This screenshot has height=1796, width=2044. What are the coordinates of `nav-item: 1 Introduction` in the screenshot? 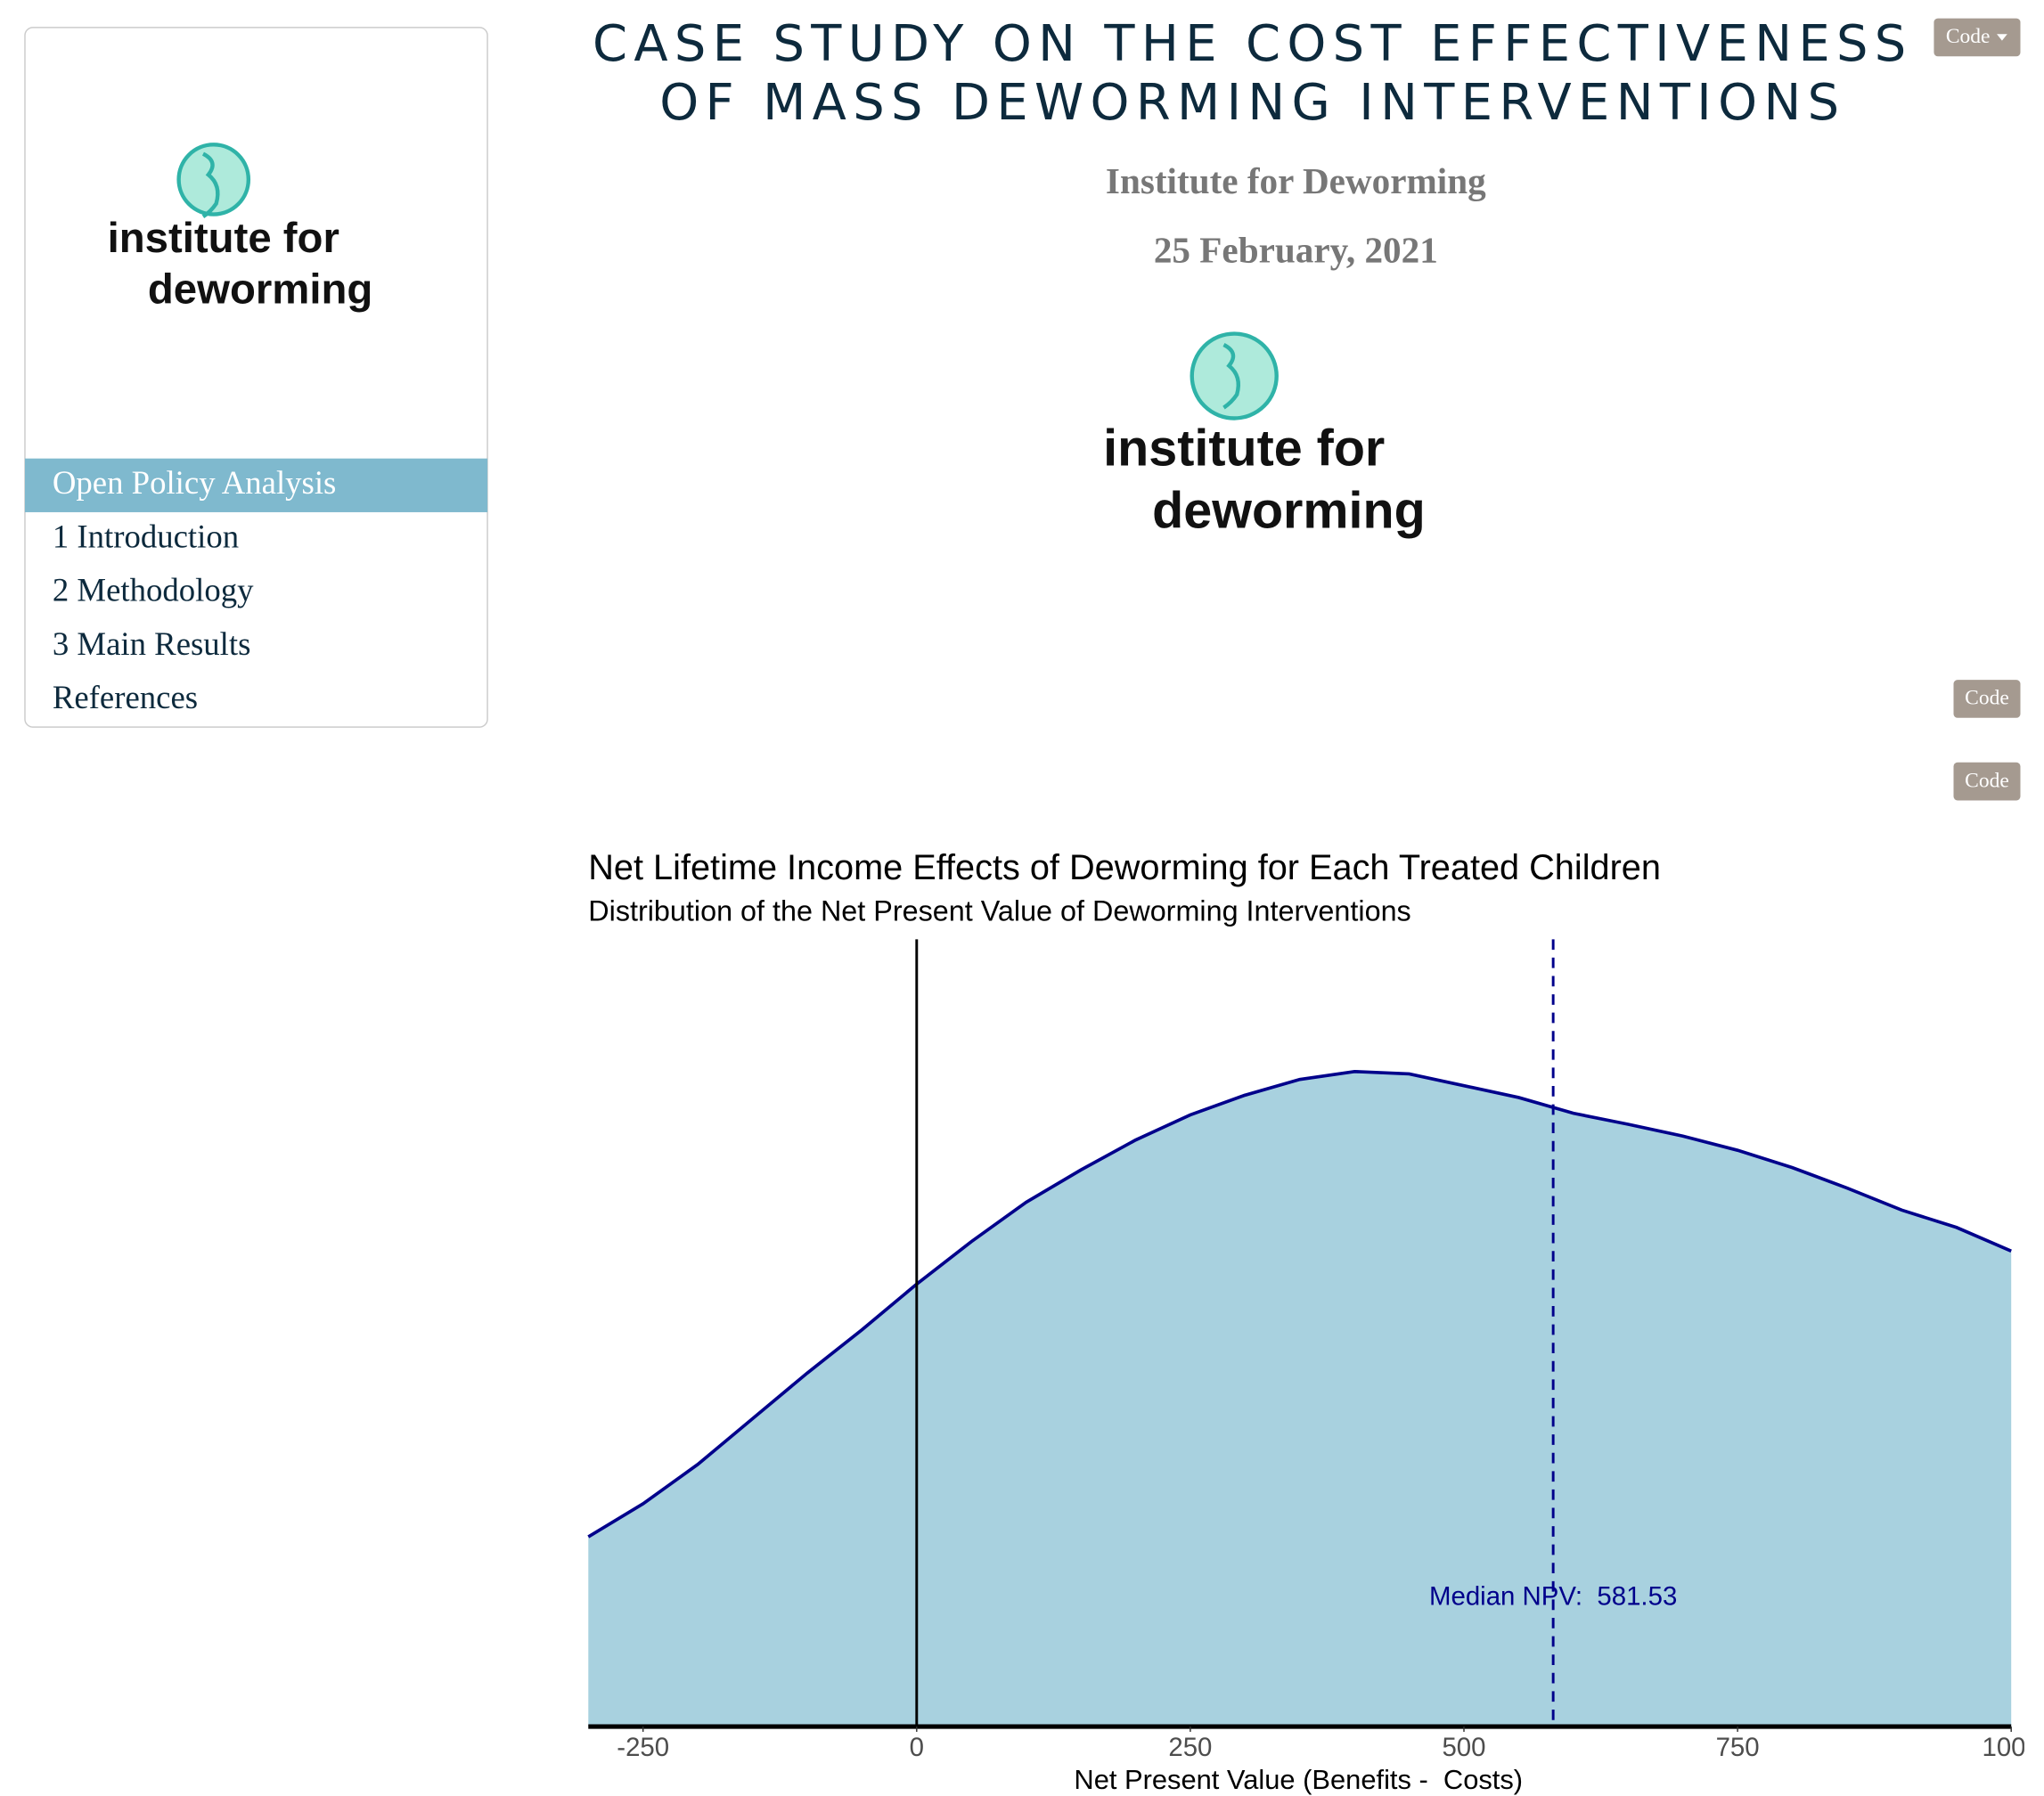 It's located at (146, 536).